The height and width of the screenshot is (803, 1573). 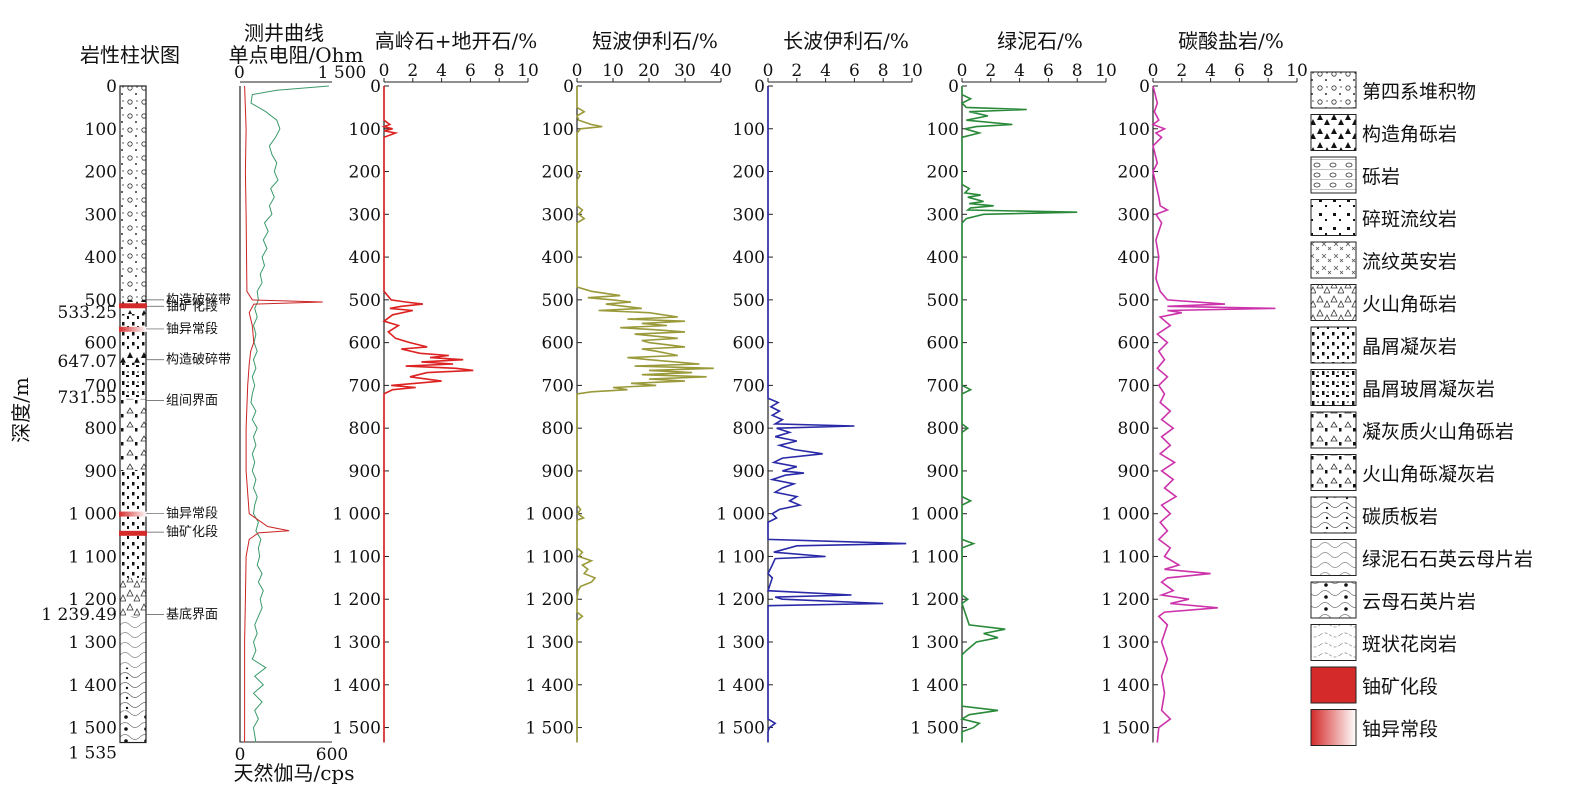 What do you see at coordinates (1333, 685) in the screenshot?
I see `solid-red` at bounding box center [1333, 685].